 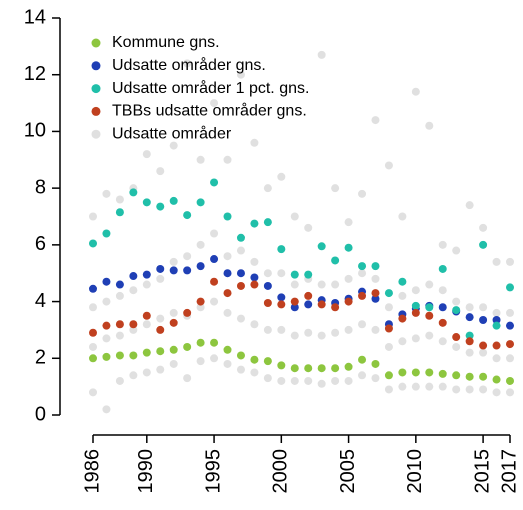 What do you see at coordinates (35, 17) in the screenshot?
I see `y-tick-label: 14` at bounding box center [35, 17].